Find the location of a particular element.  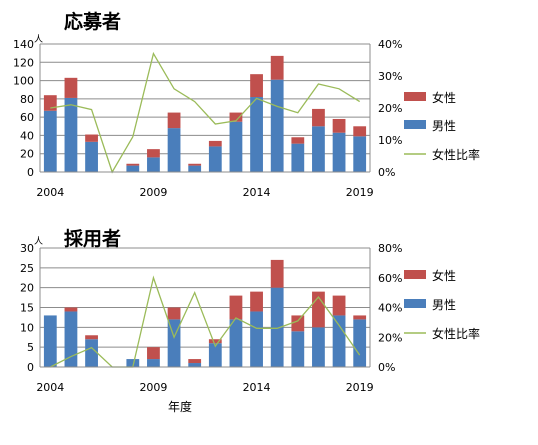

x-axis-label: 年度 is located at coordinates (180, 406).